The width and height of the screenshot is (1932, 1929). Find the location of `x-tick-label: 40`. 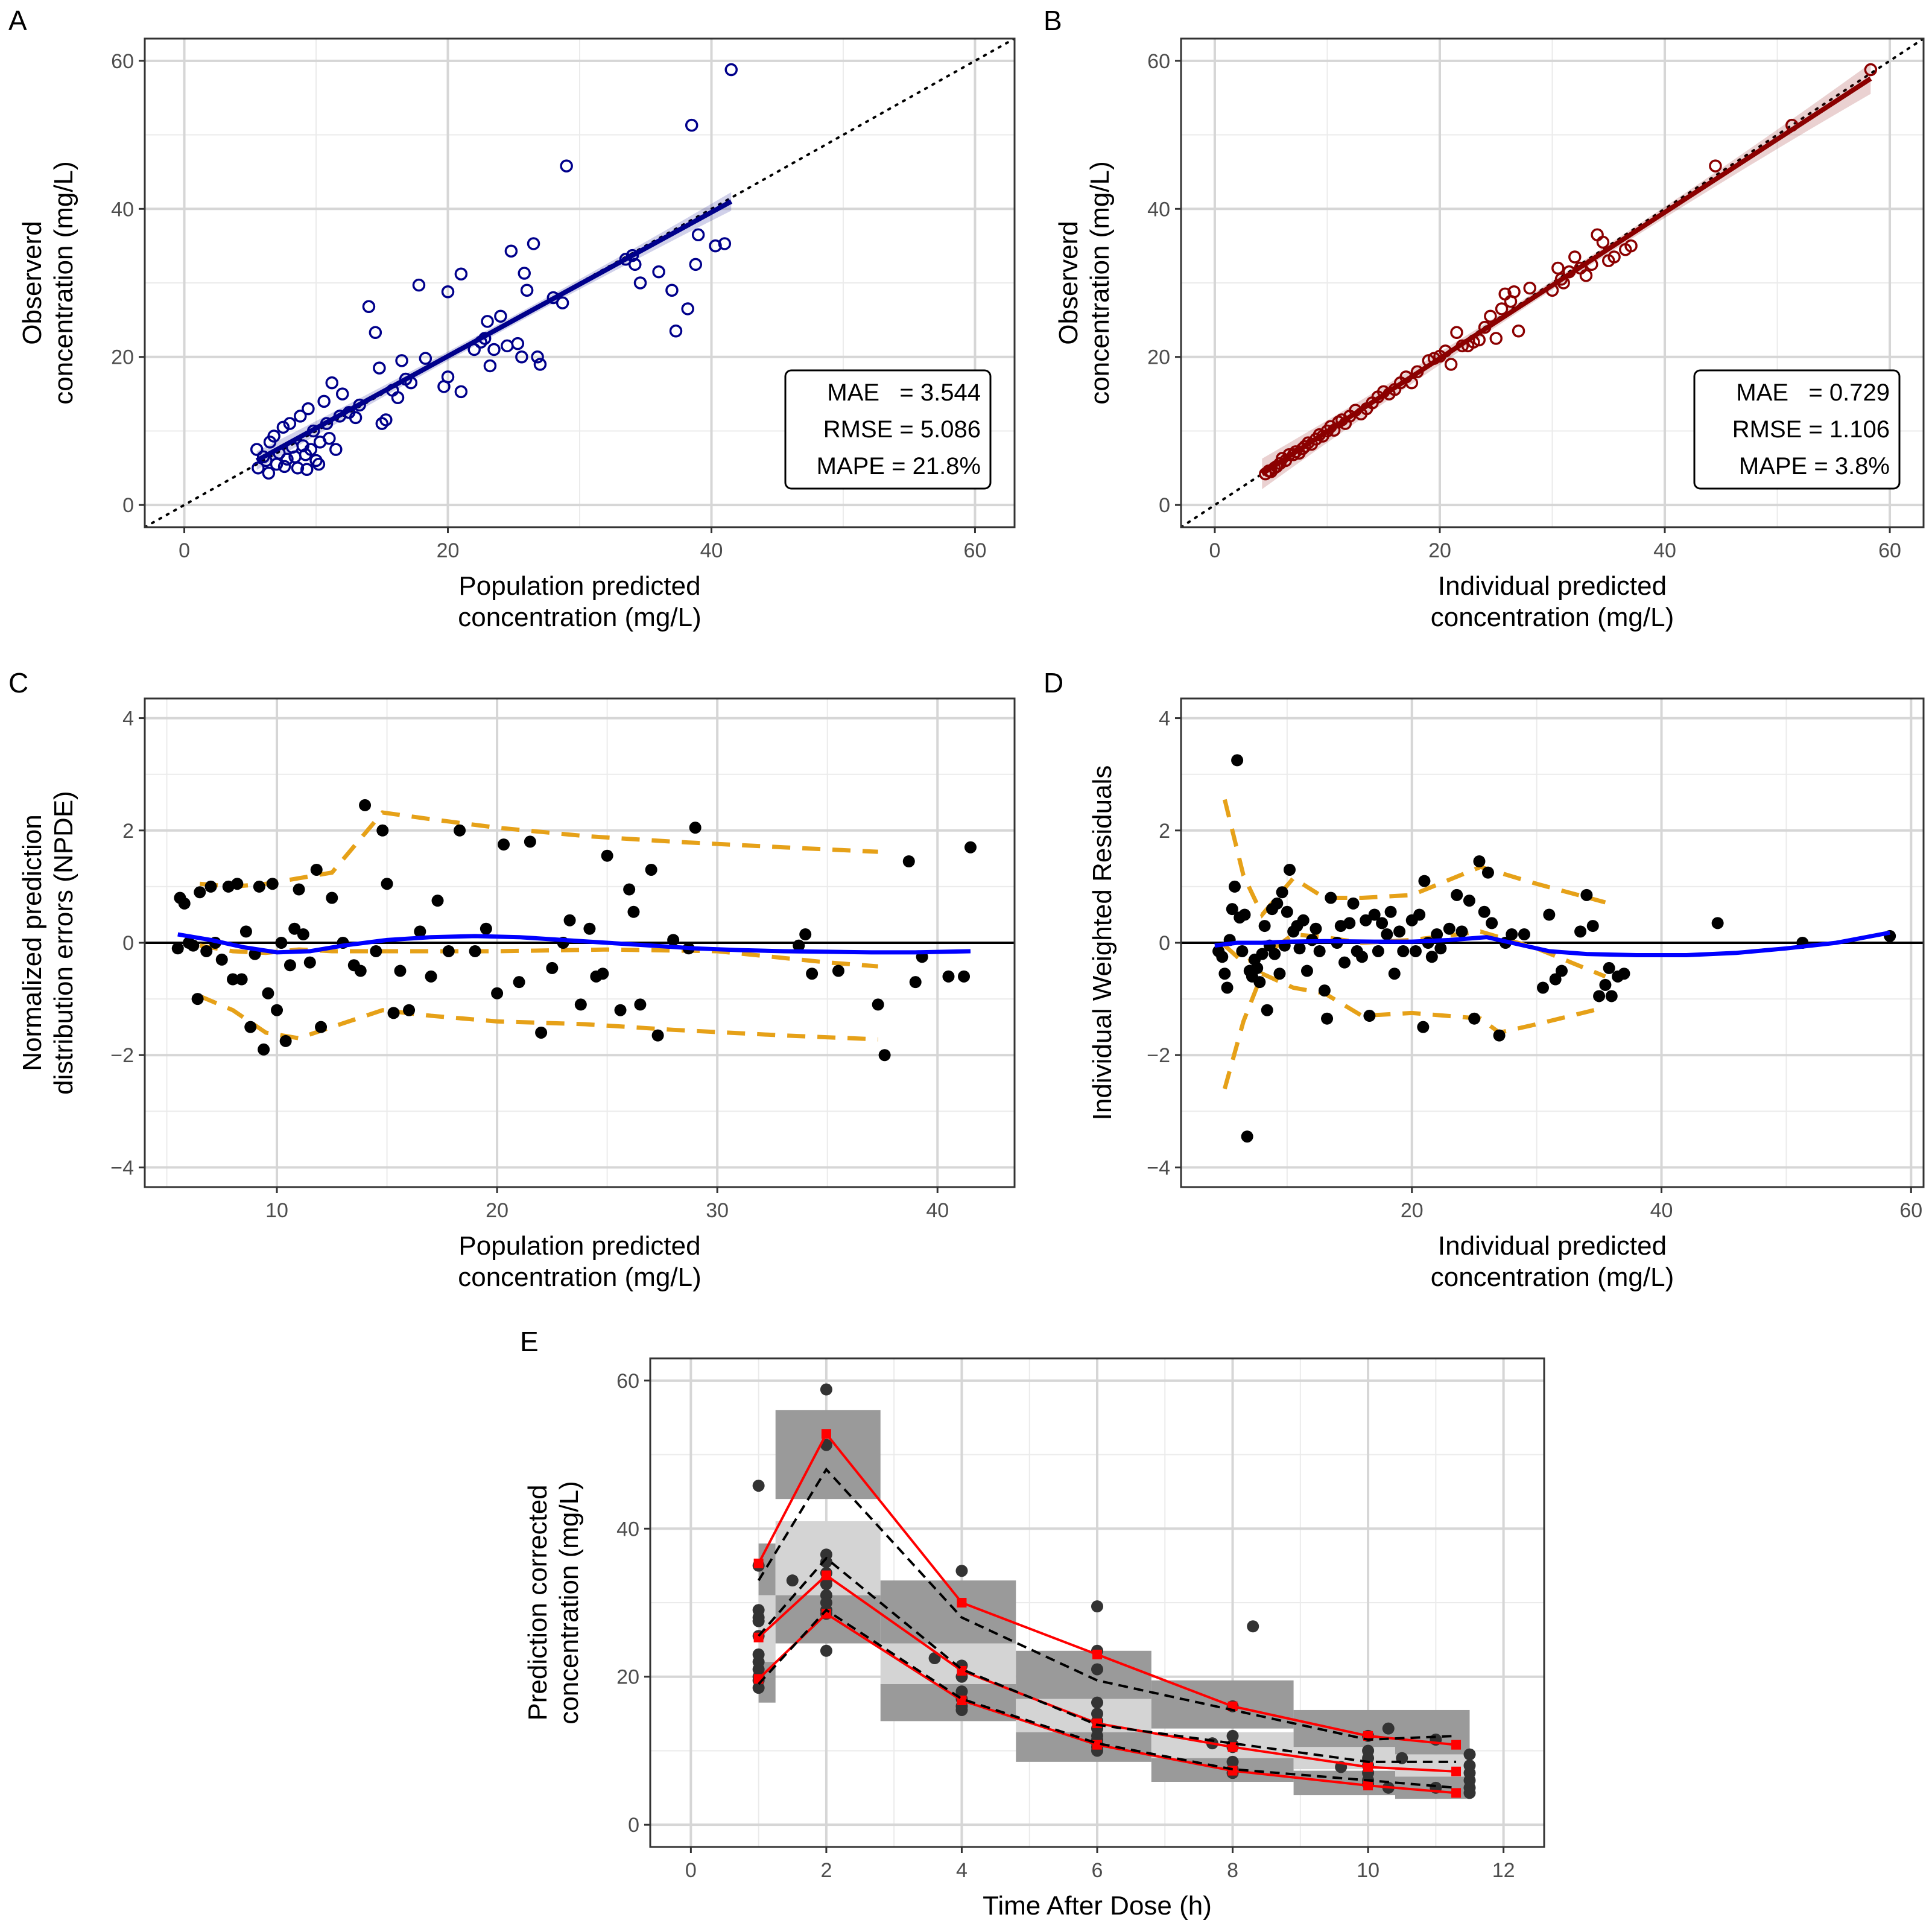

x-tick-label: 40 is located at coordinates (711, 550).